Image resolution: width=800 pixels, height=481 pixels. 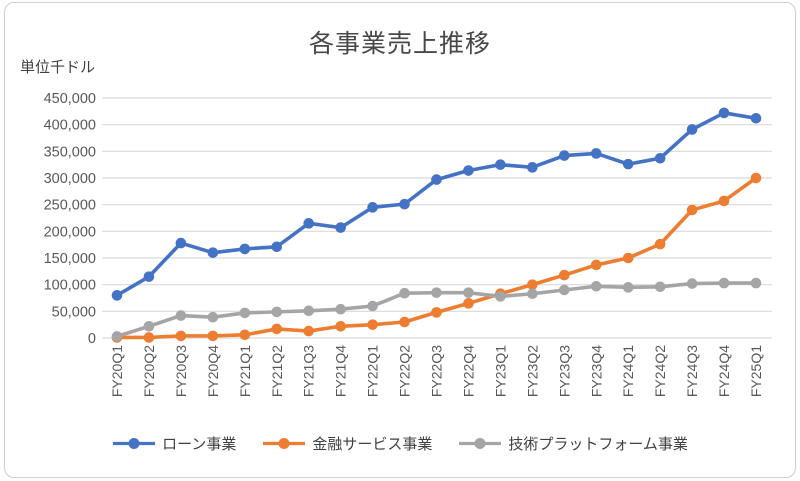 I want to click on svg-text: FY21Q4, so click(x=341, y=371).